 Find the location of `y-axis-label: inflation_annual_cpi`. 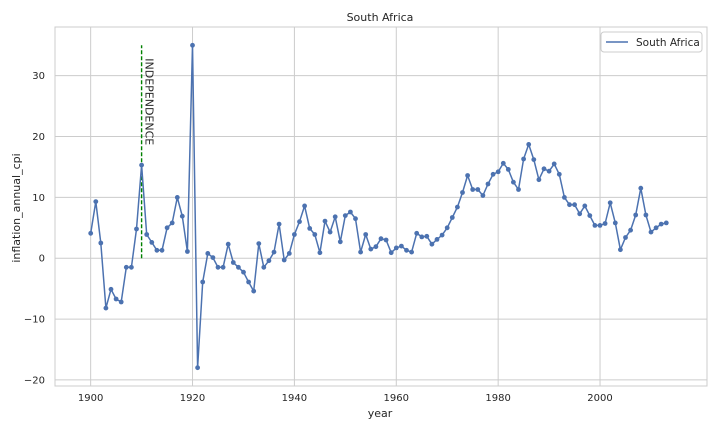

y-axis-label: inflation_annual_cpi is located at coordinates (16, 207).